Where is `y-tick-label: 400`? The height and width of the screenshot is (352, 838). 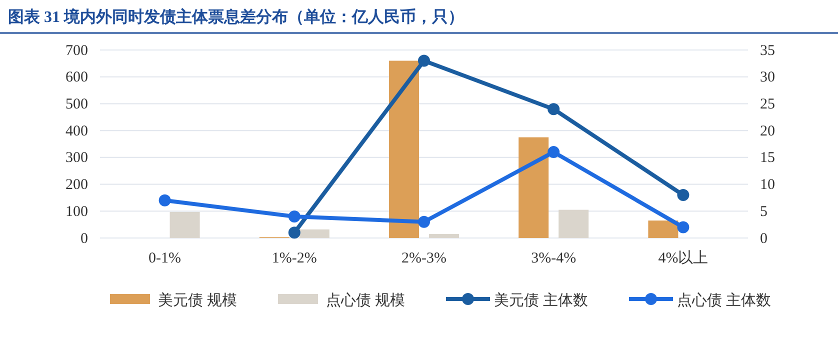
y-tick-label: 400 is located at coordinates (77, 131).